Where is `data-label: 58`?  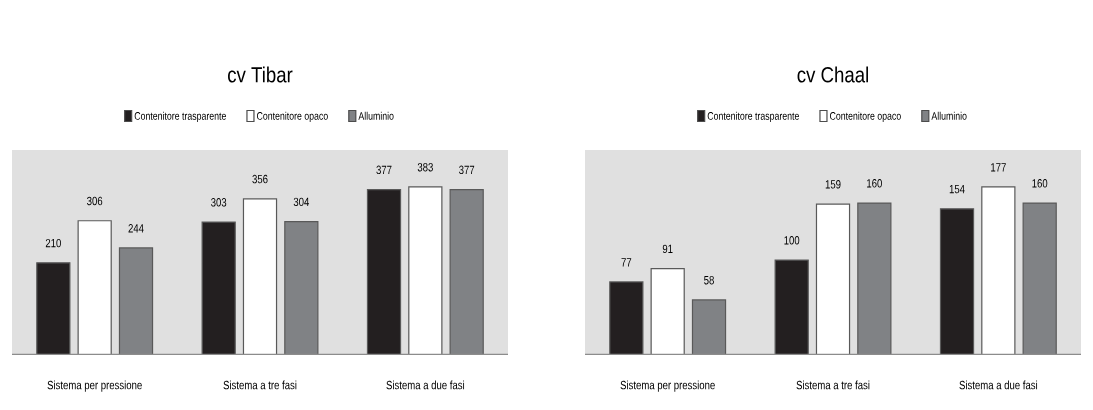
data-label: 58 is located at coordinates (709, 280).